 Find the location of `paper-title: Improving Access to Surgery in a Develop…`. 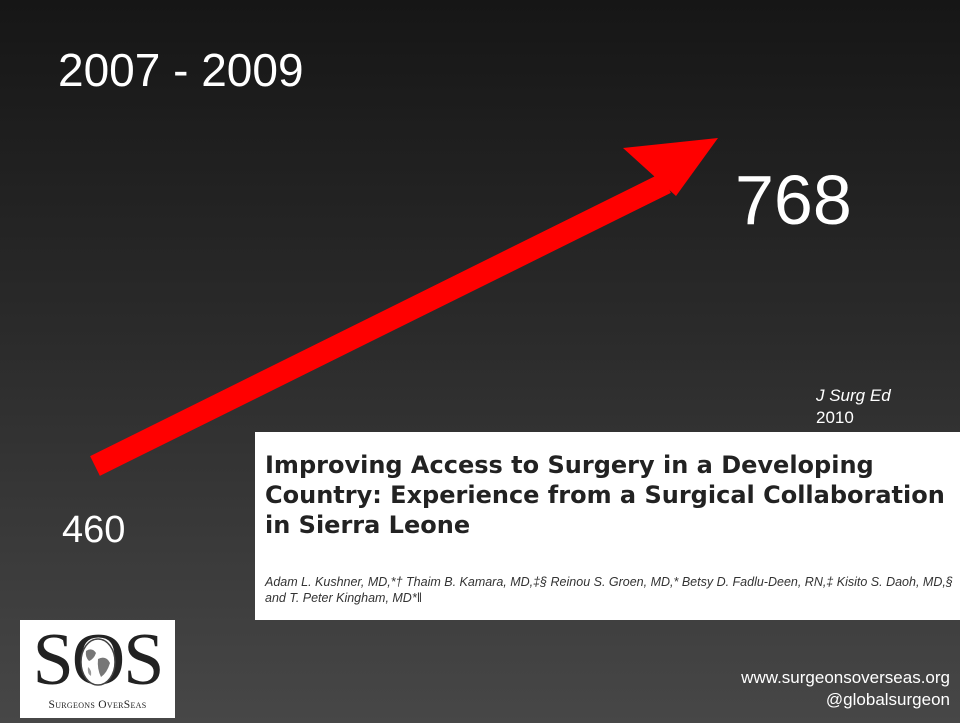

paper-title: Improving Access to Surgery in a Develop… is located at coordinates (605, 495).